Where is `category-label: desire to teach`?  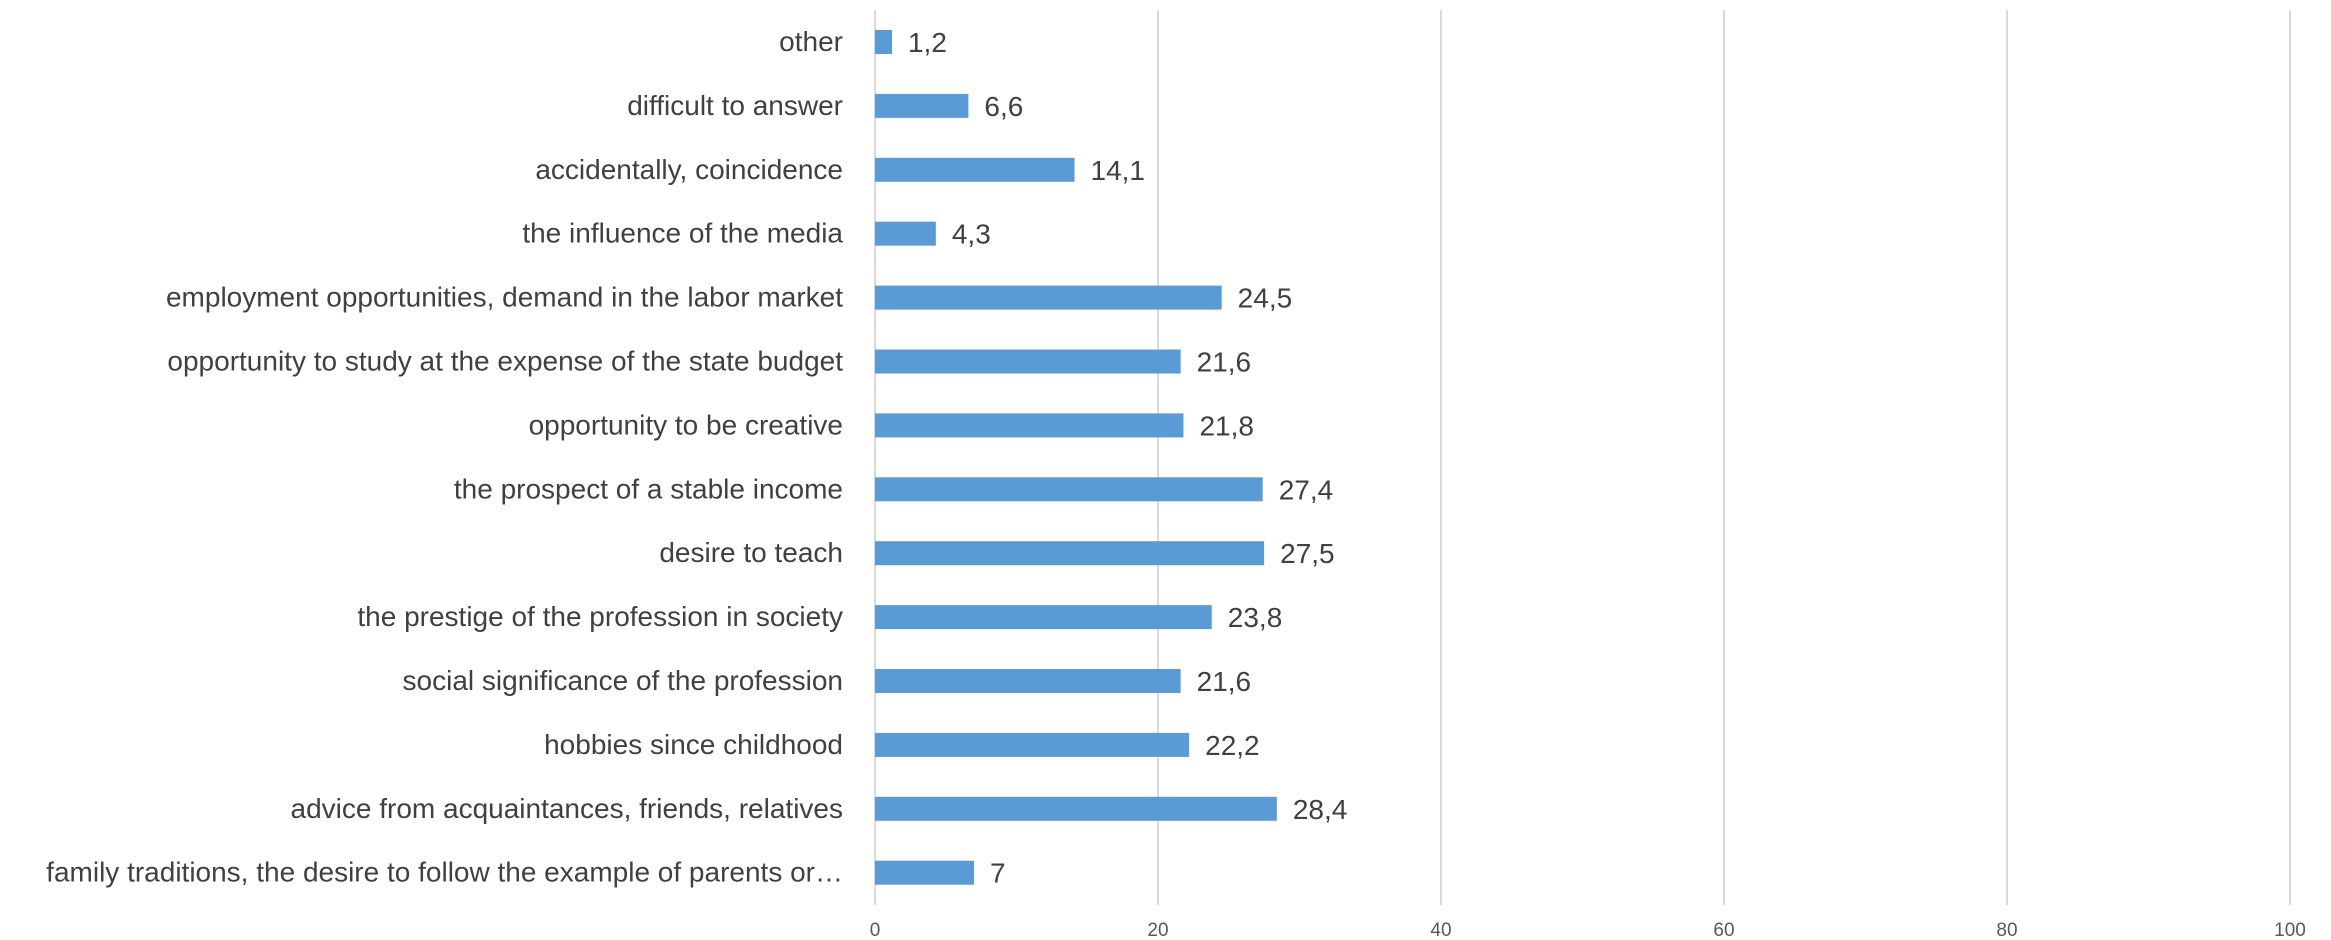 category-label: desire to teach is located at coordinates (751, 552).